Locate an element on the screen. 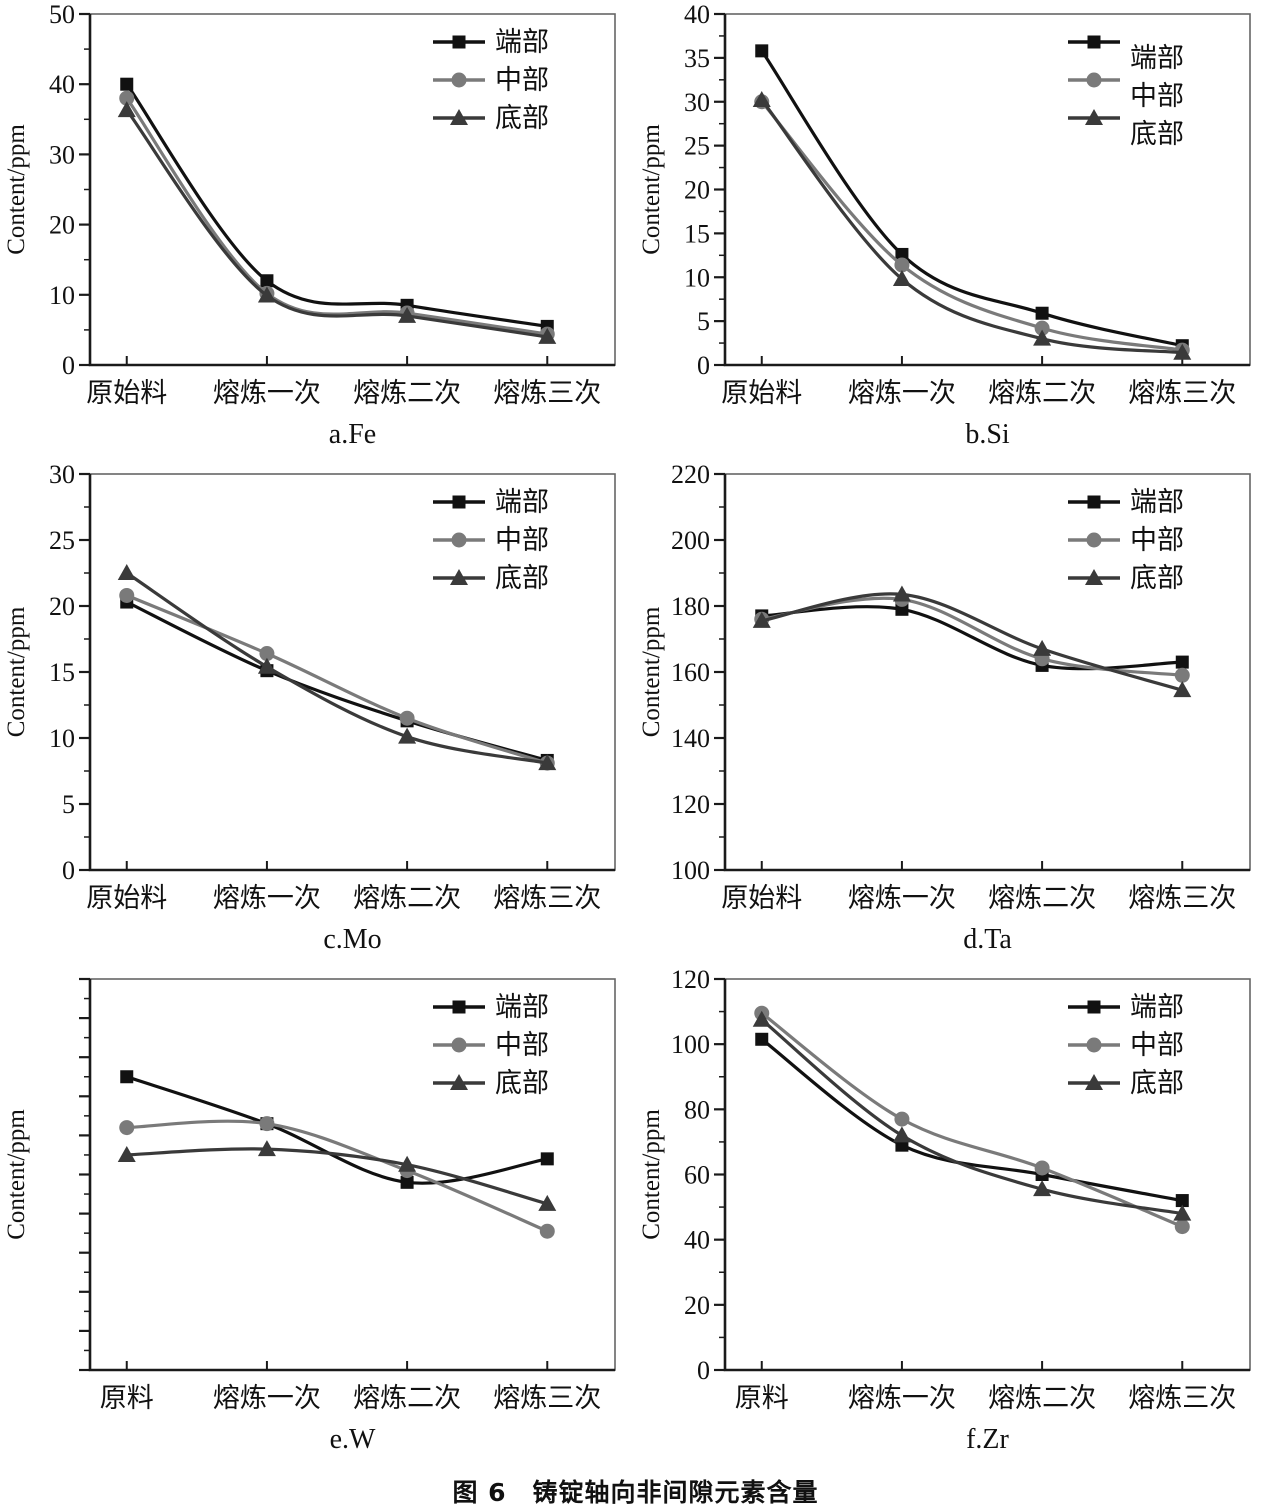  y-tick-label: 140 is located at coordinates (690, 738).